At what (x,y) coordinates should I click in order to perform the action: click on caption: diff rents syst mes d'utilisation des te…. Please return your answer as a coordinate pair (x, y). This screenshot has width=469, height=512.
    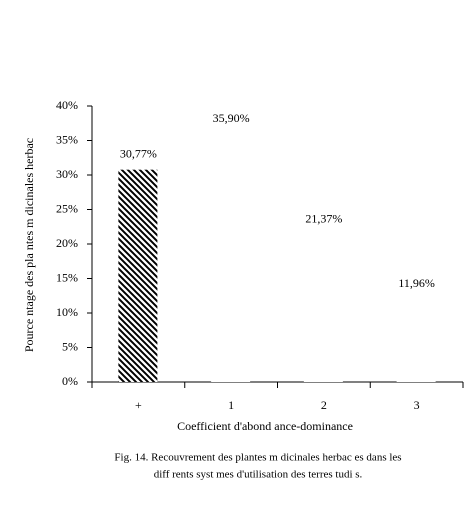
    Looking at the image, I should click on (258, 475).